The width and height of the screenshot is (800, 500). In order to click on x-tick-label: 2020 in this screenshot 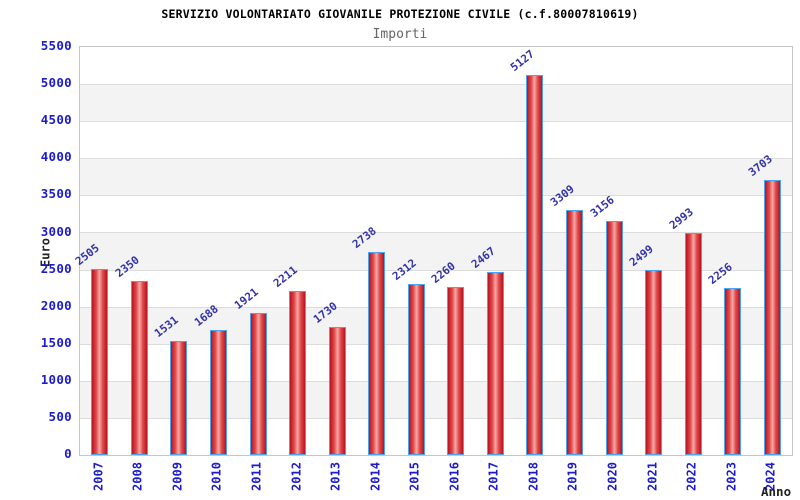, I will do `click(612, 476)`.